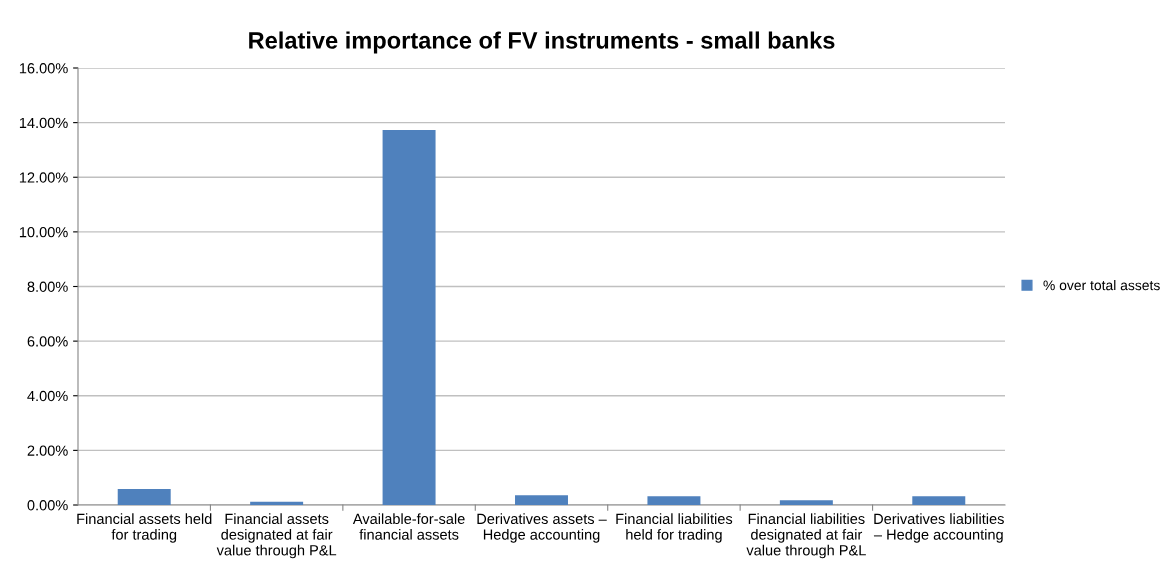 The image size is (1176, 565). I want to click on x-tick-label: Financial liabilities held for trading, so click(674, 528).